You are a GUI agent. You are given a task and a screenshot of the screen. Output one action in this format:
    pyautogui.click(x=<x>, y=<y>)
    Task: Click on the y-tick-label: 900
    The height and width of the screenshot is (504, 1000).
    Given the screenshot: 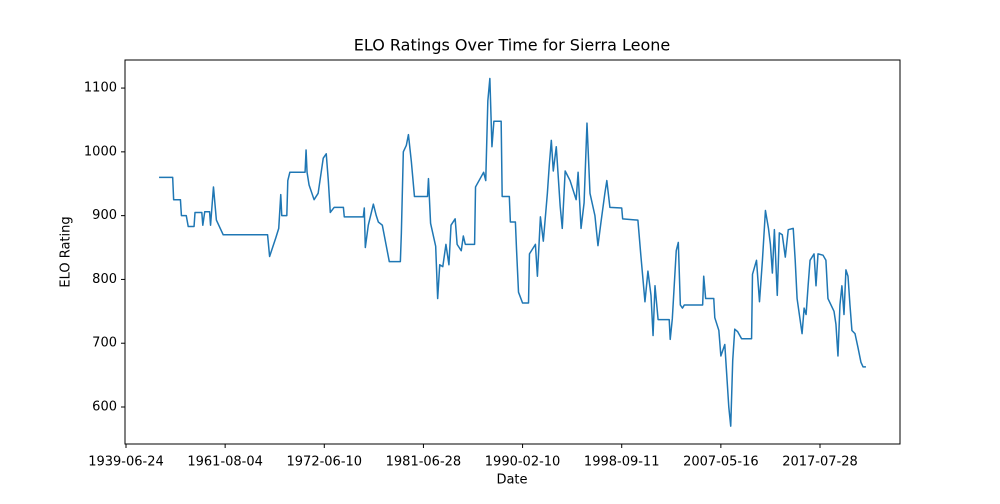 What is the action you would take?
    pyautogui.click(x=104, y=215)
    